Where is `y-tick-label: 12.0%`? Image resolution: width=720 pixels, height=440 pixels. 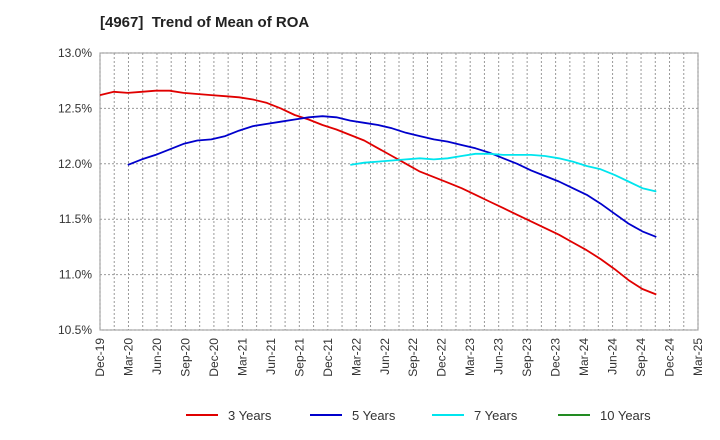 y-tick-label: 12.0% is located at coordinates (75, 164).